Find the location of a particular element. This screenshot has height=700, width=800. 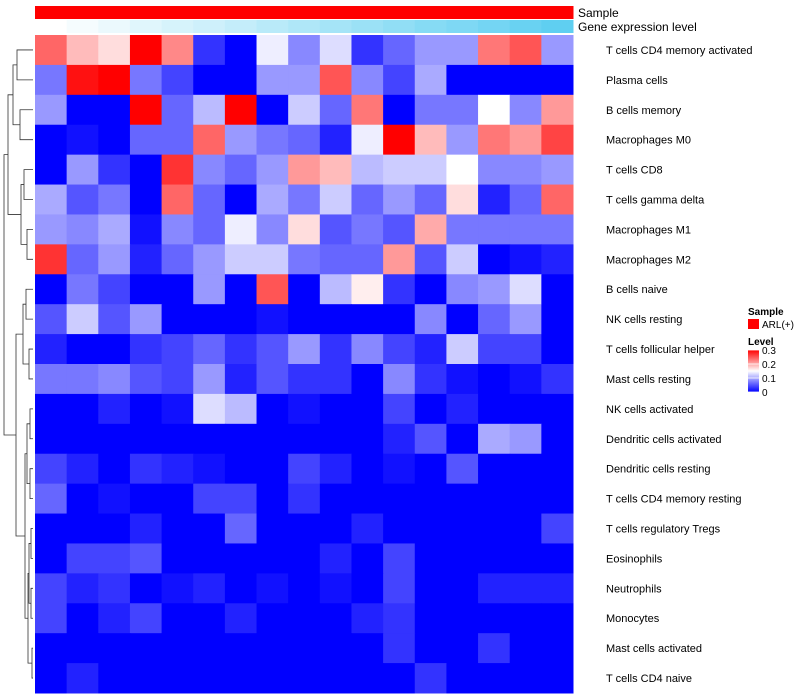

row-label: Plasma cells is located at coordinates (637, 81).